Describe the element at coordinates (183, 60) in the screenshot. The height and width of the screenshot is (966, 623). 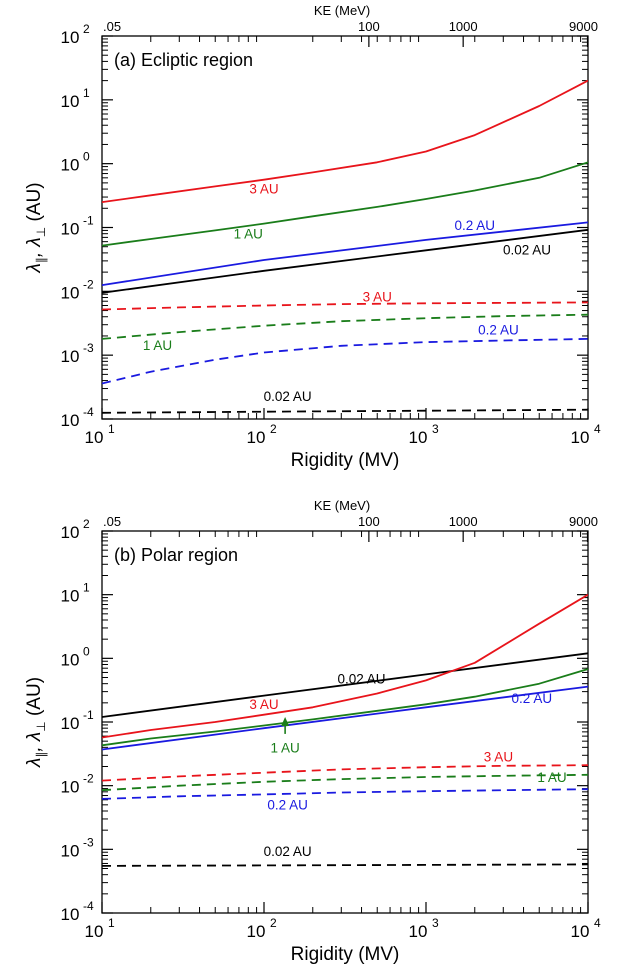
I see `panel-title: (a) Ecliptic region` at that location.